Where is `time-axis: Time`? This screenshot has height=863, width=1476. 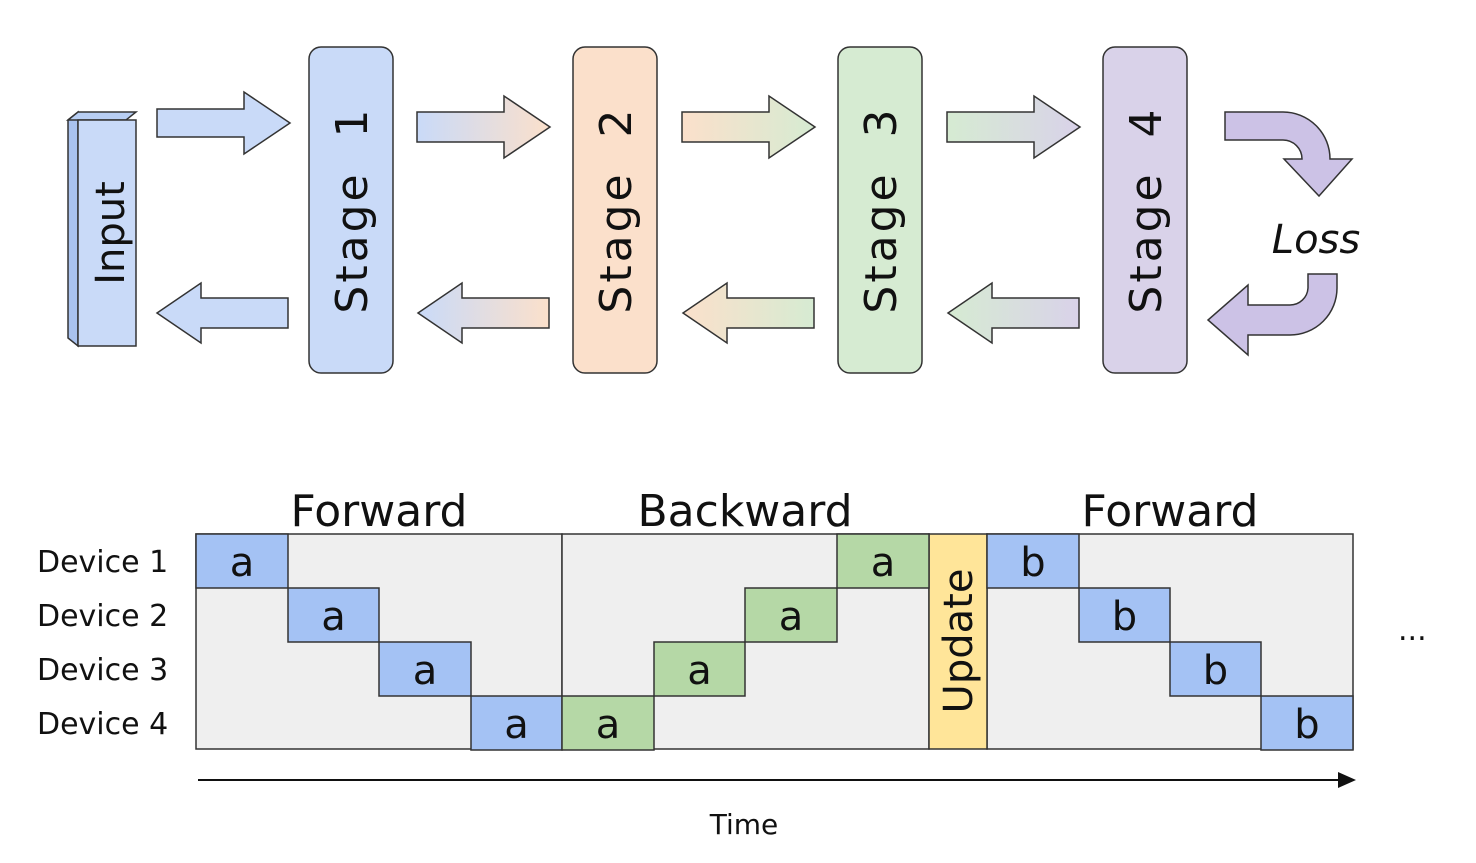
time-axis: Time is located at coordinates (777, 806).